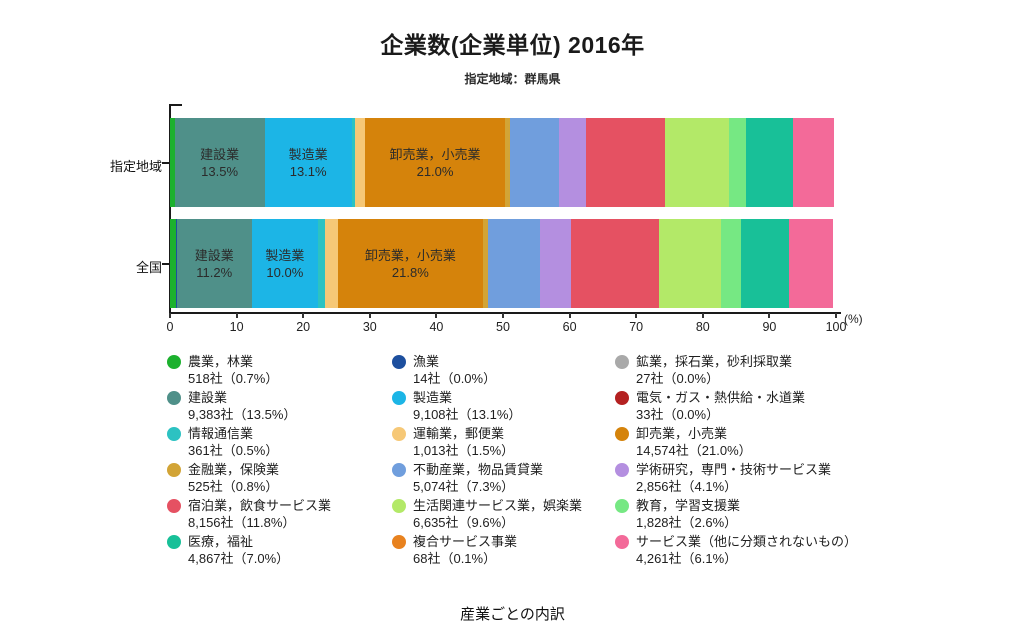  I want to click on legend-item-transport-postal: 運輸業，郵便業 1,013社（1.5%）, so click(503, 444).